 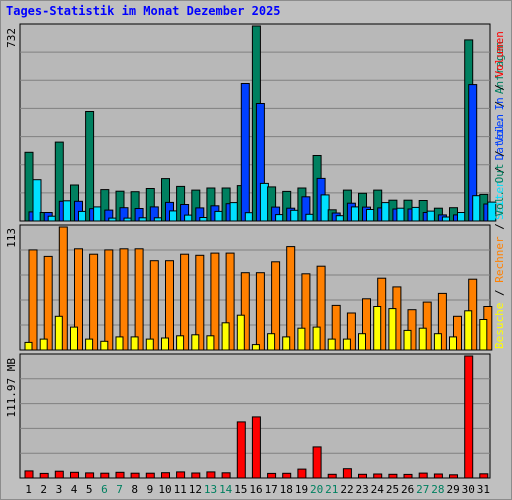 I want to click on day-label-10: 10, so click(x=164, y=489).